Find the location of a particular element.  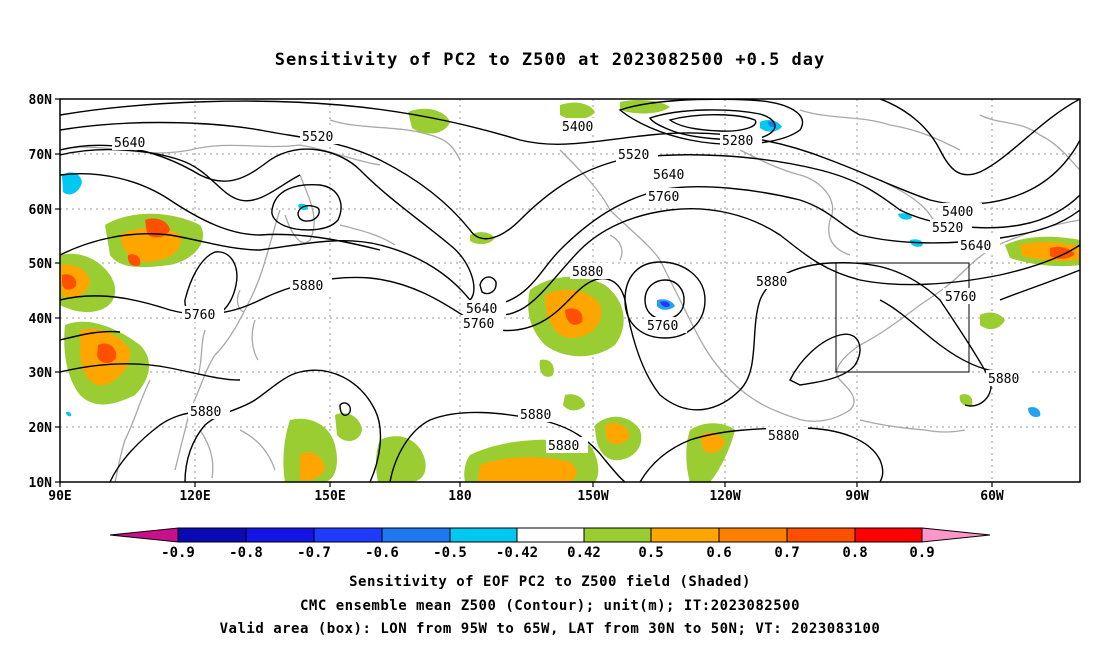

lon-label-120e: 120E is located at coordinates (194, 496).